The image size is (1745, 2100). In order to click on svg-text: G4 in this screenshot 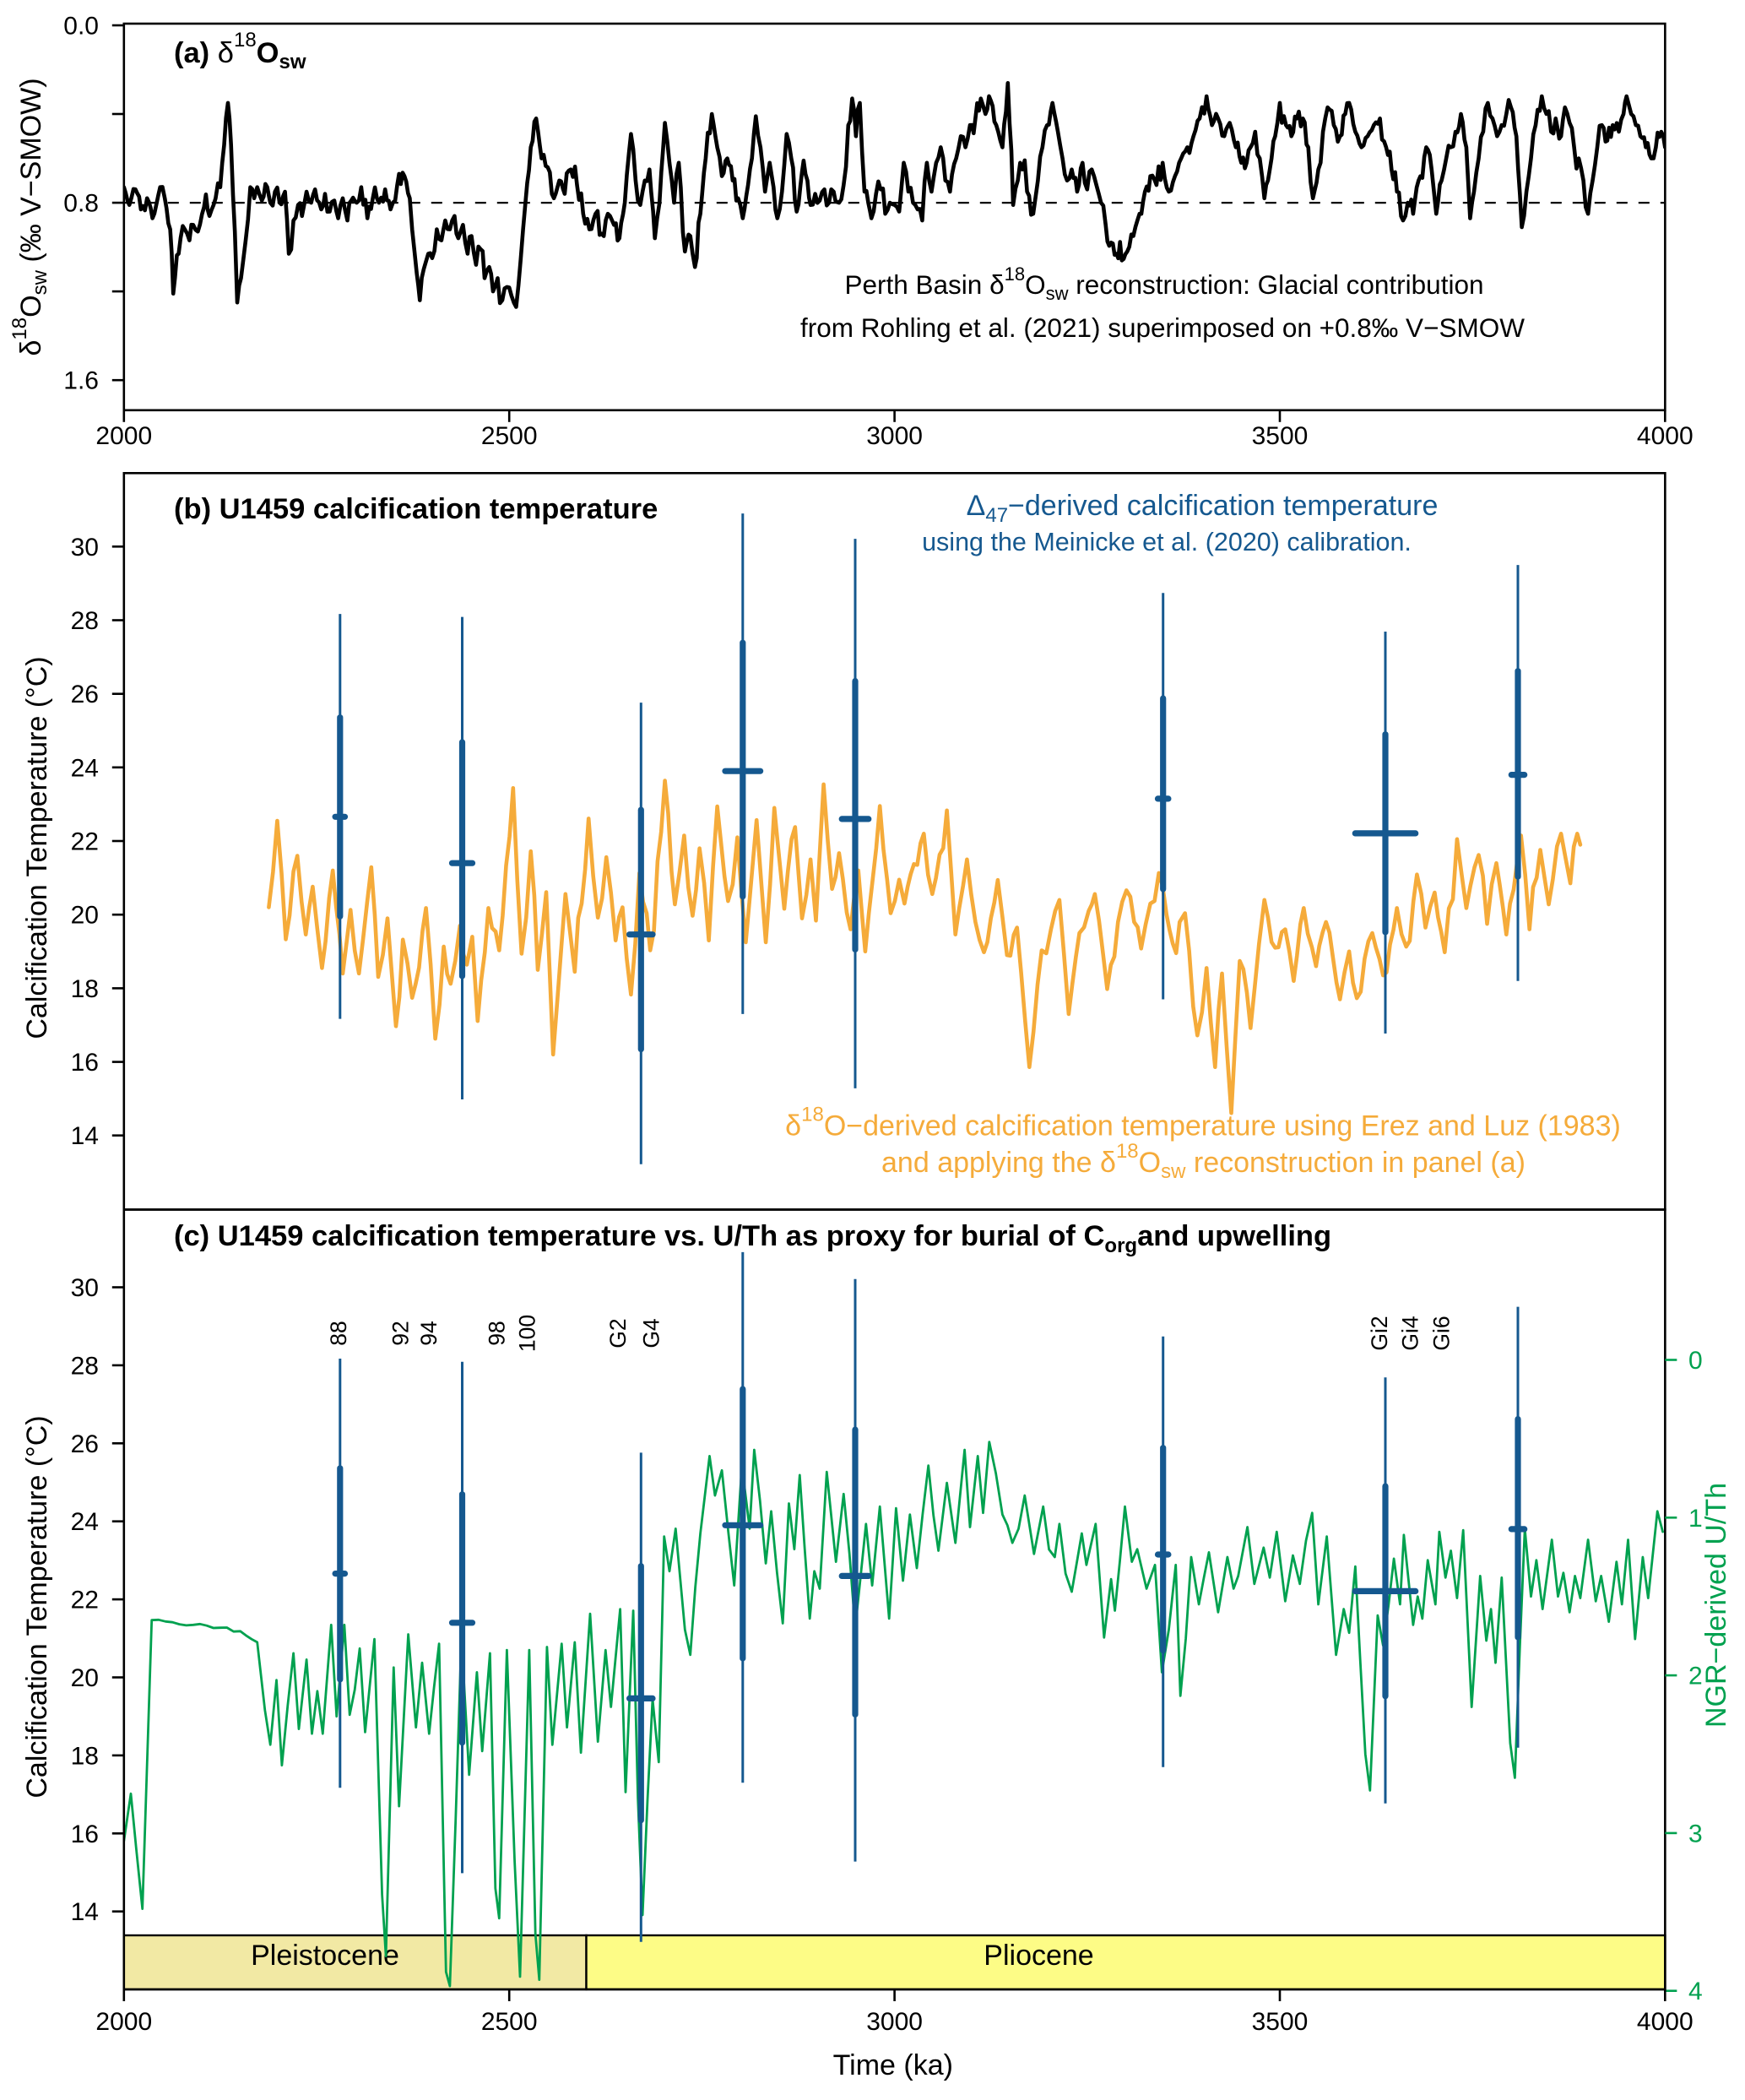, I will do `click(651, 1333)`.